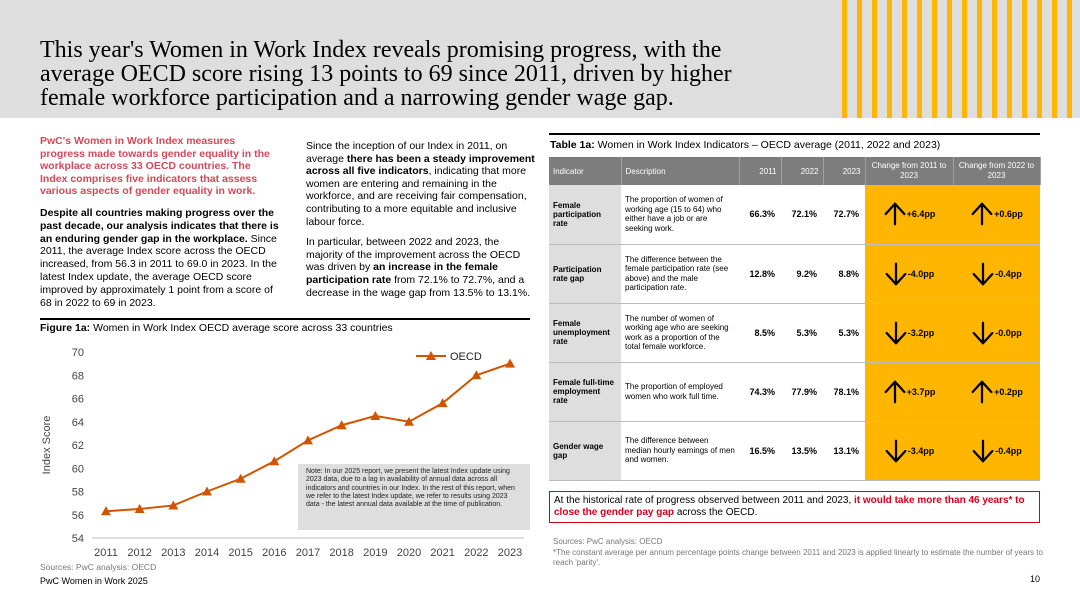 The width and height of the screenshot is (1080, 608). What do you see at coordinates (802, 333) in the screenshot?
I see `cell-2022: 5.3%` at bounding box center [802, 333].